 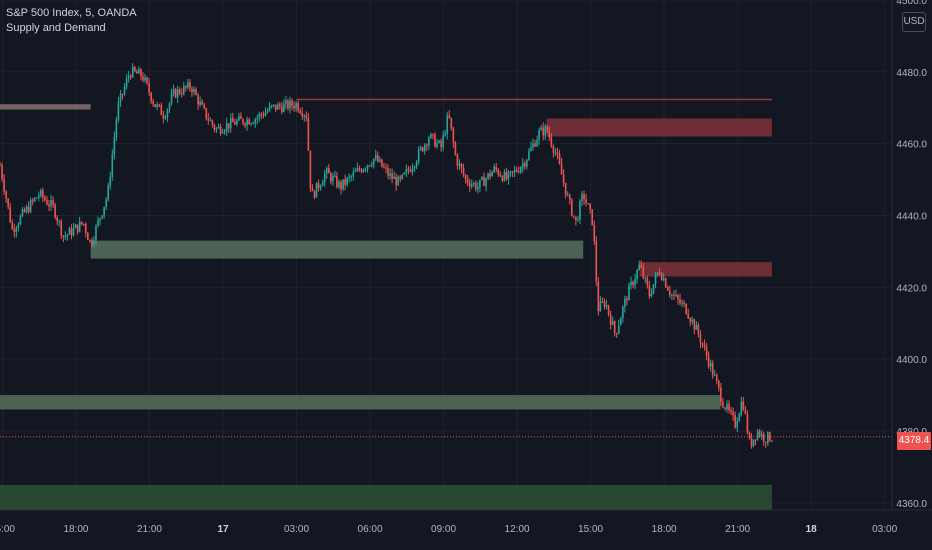 What do you see at coordinates (911, 216) in the screenshot?
I see `price-tick-label: 4440.0` at bounding box center [911, 216].